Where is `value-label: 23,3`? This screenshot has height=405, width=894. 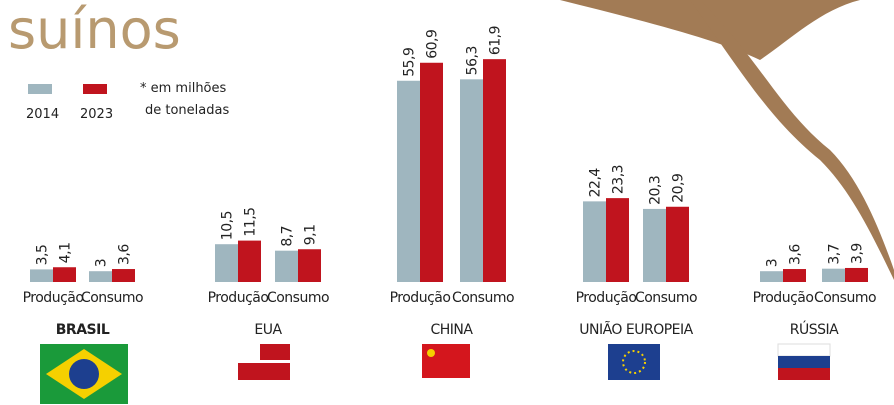 value-label: 23,3 is located at coordinates (619, 179).